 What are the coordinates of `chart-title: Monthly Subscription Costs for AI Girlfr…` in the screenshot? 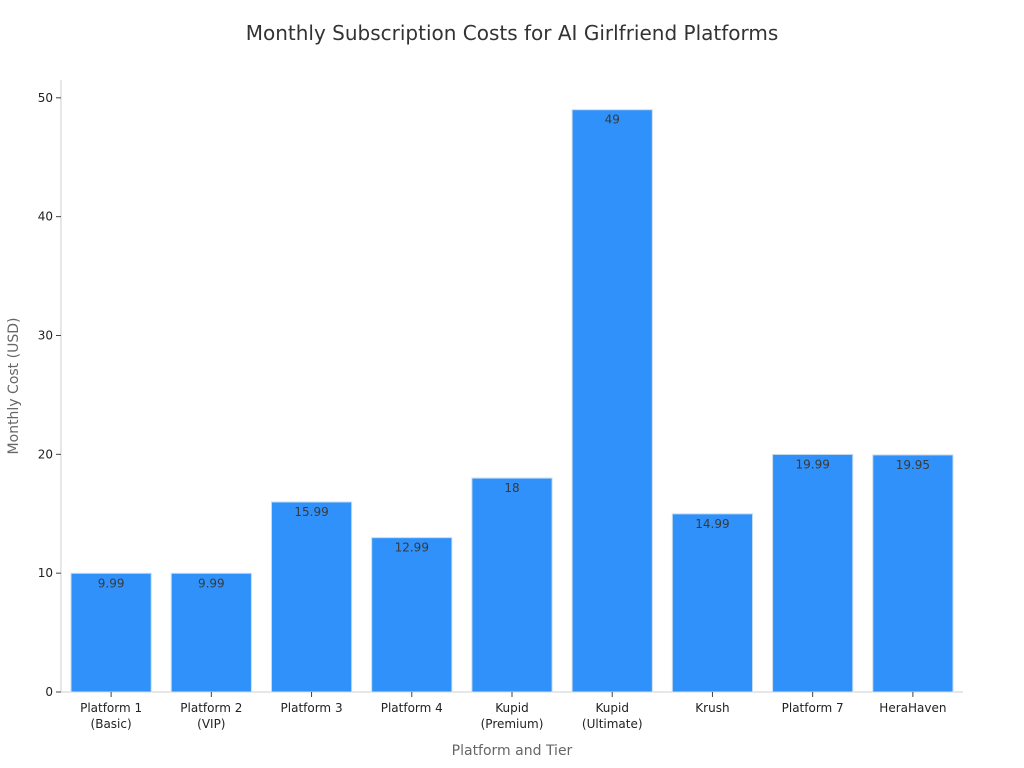 It's located at (512, 33).